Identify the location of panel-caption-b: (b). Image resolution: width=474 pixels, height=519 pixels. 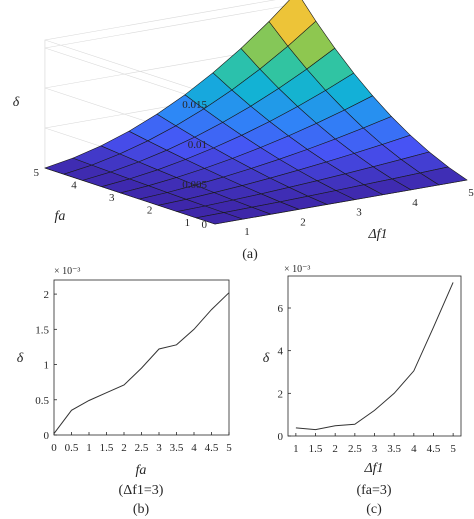
(141, 509).